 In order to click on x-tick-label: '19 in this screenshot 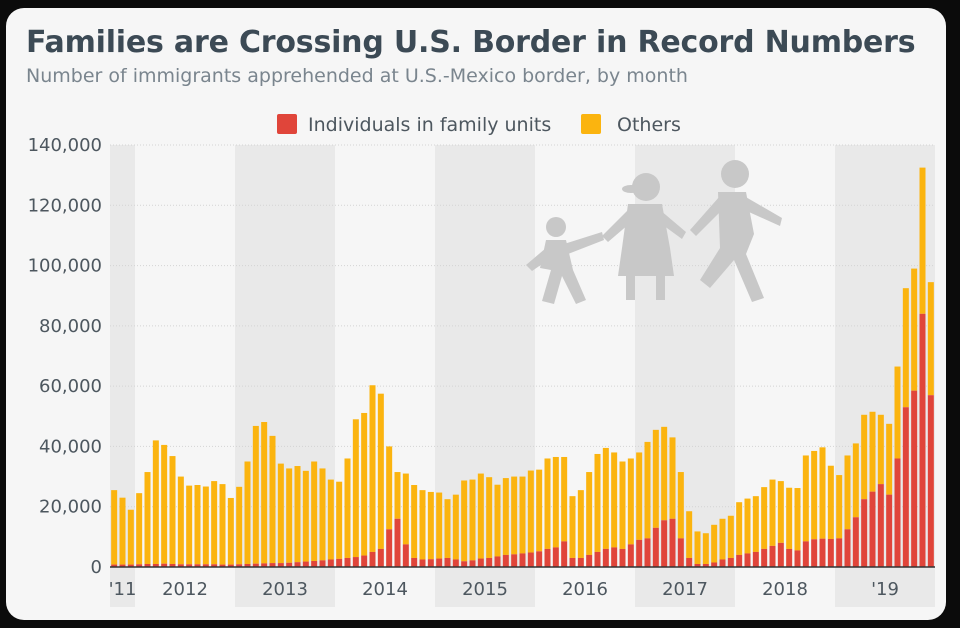, I will do `click(885, 589)`.